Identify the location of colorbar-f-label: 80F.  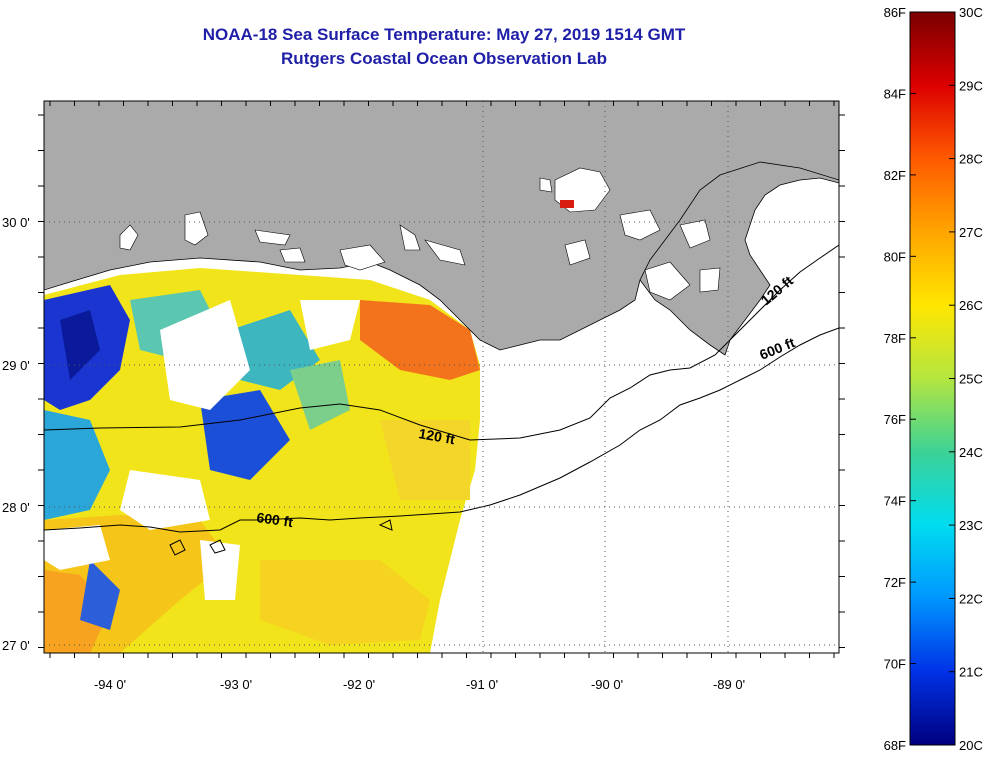
(895, 256).